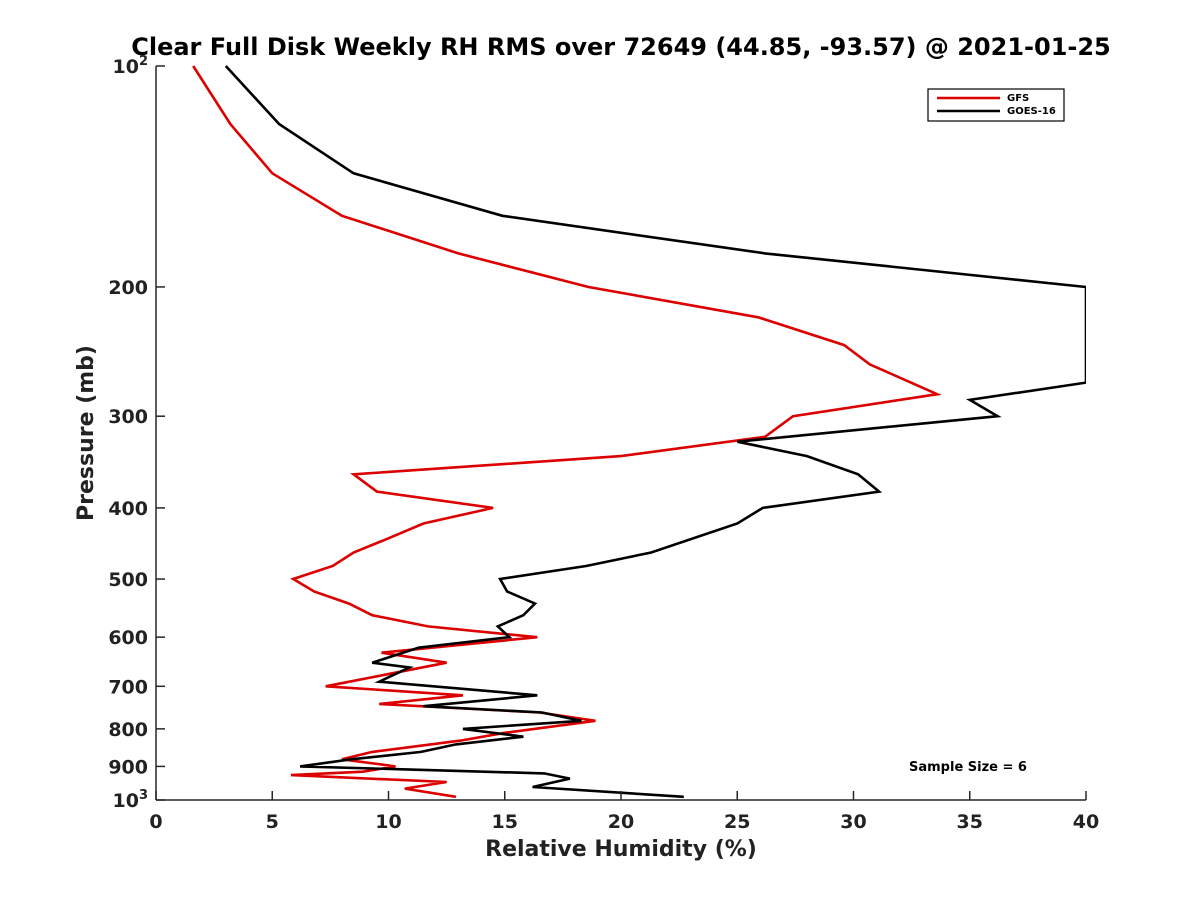 This screenshot has width=1200, height=900. What do you see at coordinates (1031, 111) in the screenshot?
I see `legend-label-goes-16: GOES-16` at bounding box center [1031, 111].